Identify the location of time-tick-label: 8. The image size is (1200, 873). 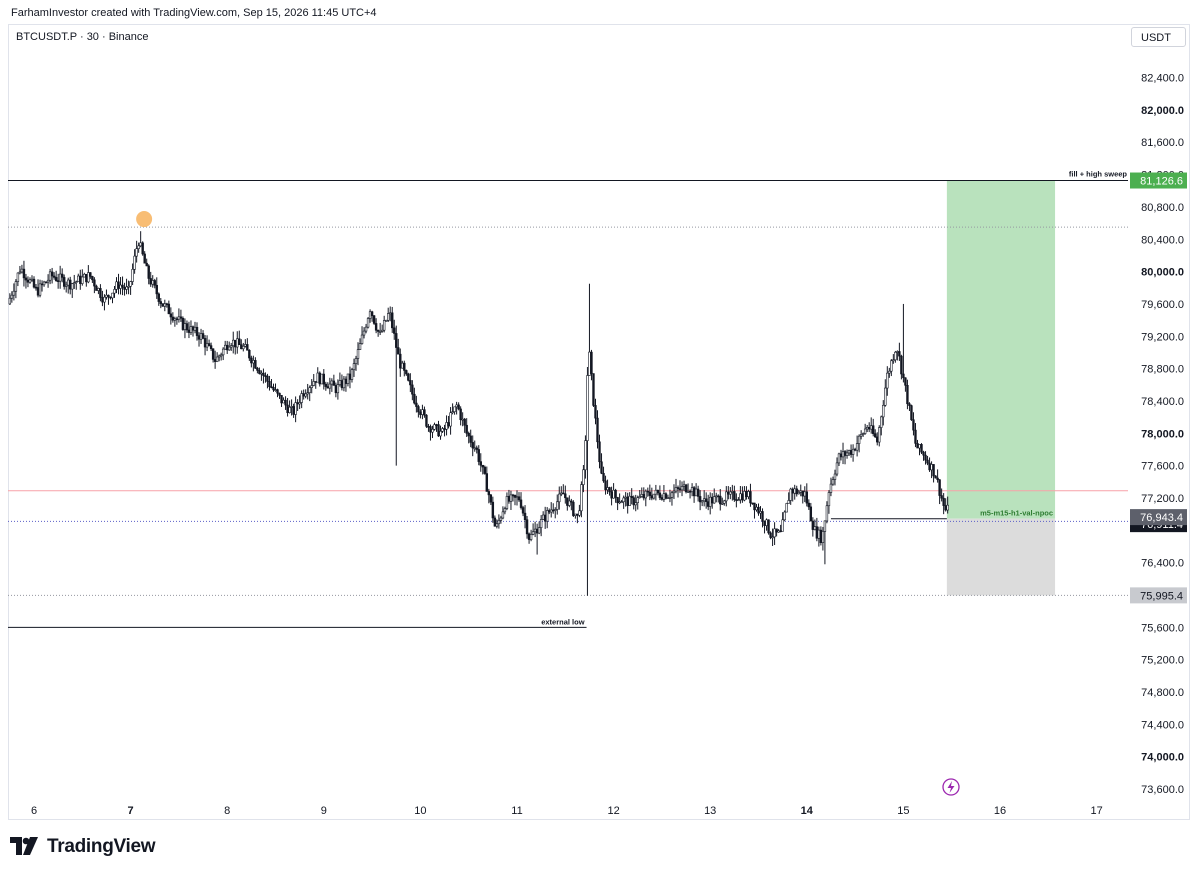
(227, 811).